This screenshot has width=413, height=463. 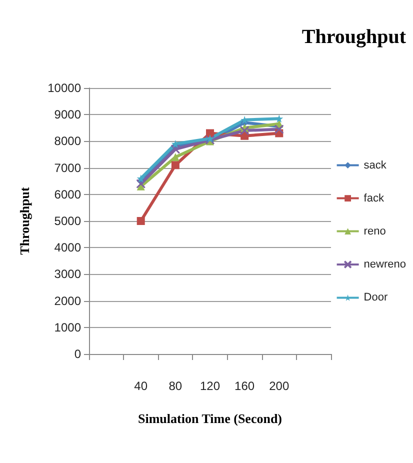 I want to click on x-tick-label: 120, so click(x=210, y=386).